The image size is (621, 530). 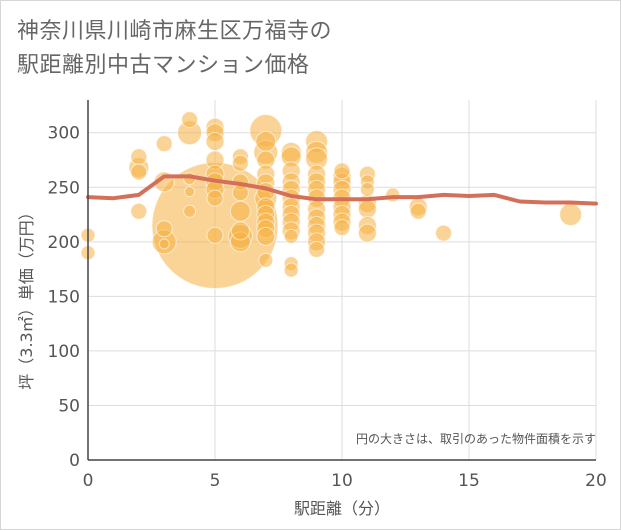 I want to click on trend-line, so click(x=342, y=190).